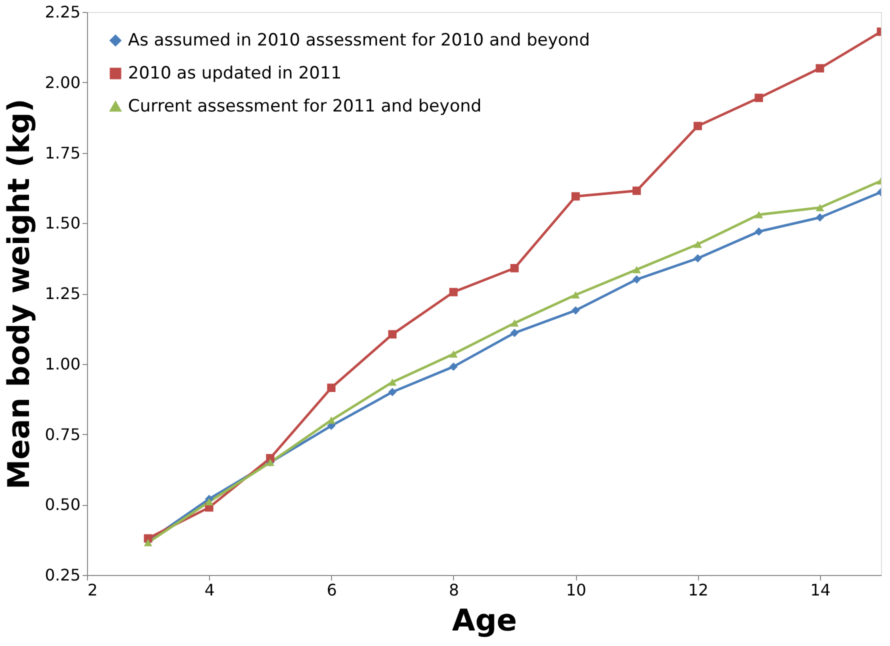 This screenshot has height=646, width=890. What do you see at coordinates (485, 621) in the screenshot?
I see `x-axis-title: Age` at bounding box center [485, 621].